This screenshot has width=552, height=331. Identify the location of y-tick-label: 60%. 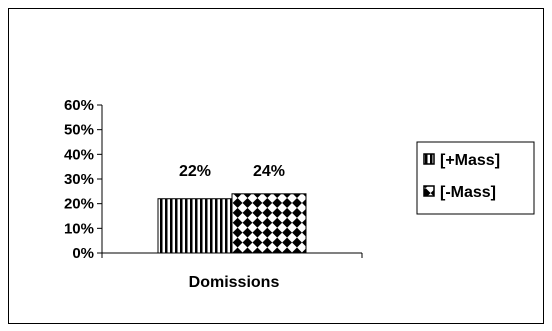
(79, 105).